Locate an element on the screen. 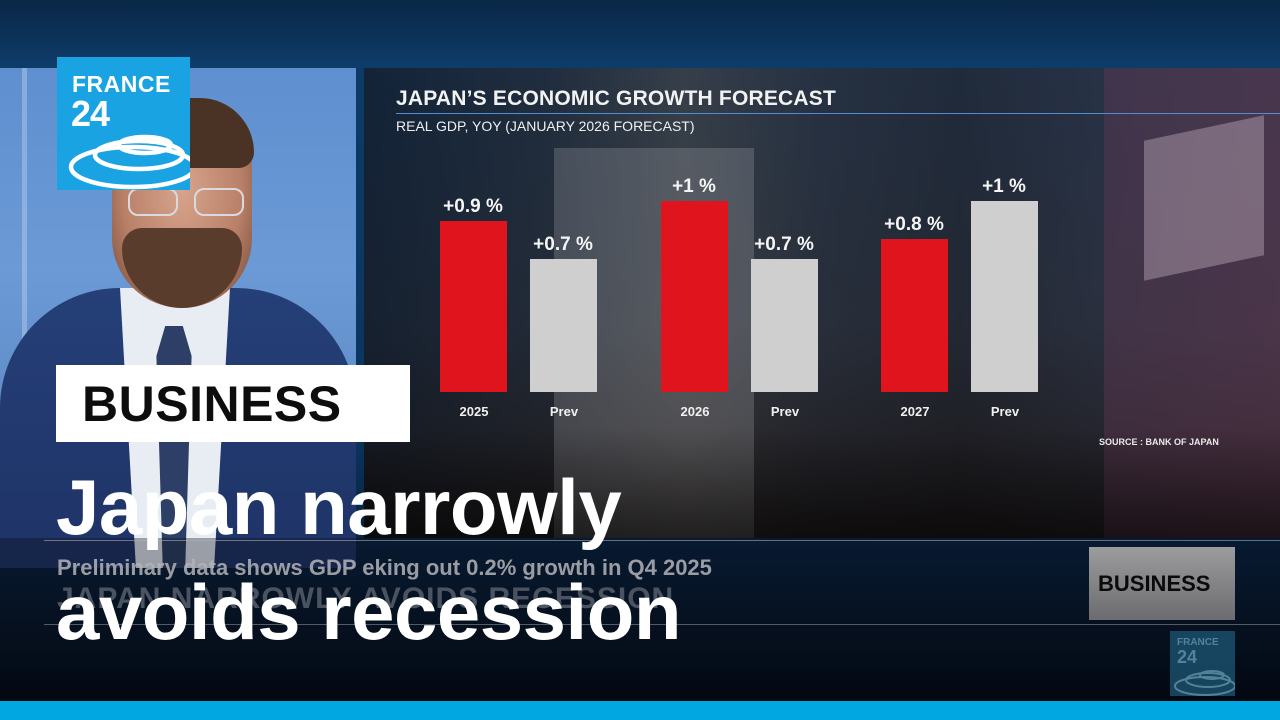 Image resolution: width=1280 pixels, height=720 pixels. corner-section-label: BUSINESS is located at coordinates (1154, 583).